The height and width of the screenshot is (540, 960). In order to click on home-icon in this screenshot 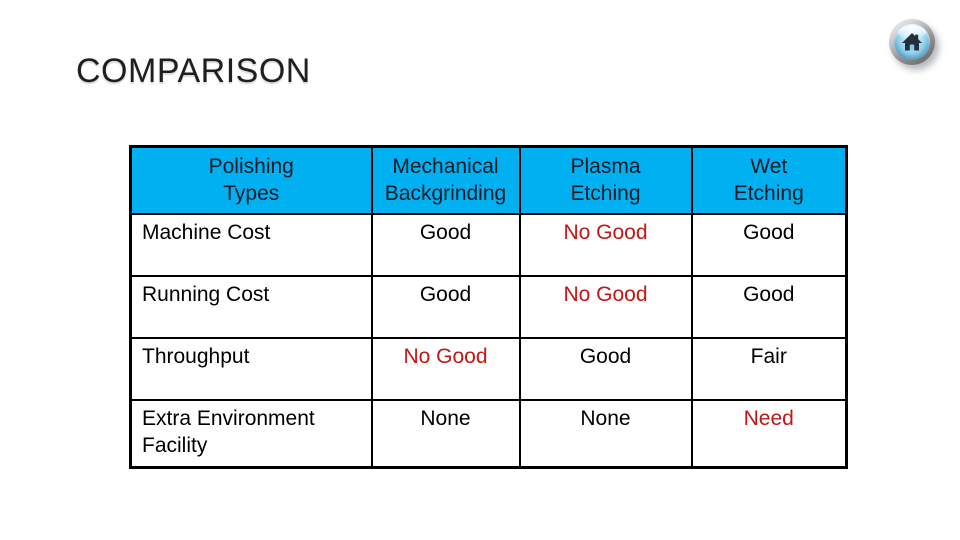, I will do `click(912, 42)`.